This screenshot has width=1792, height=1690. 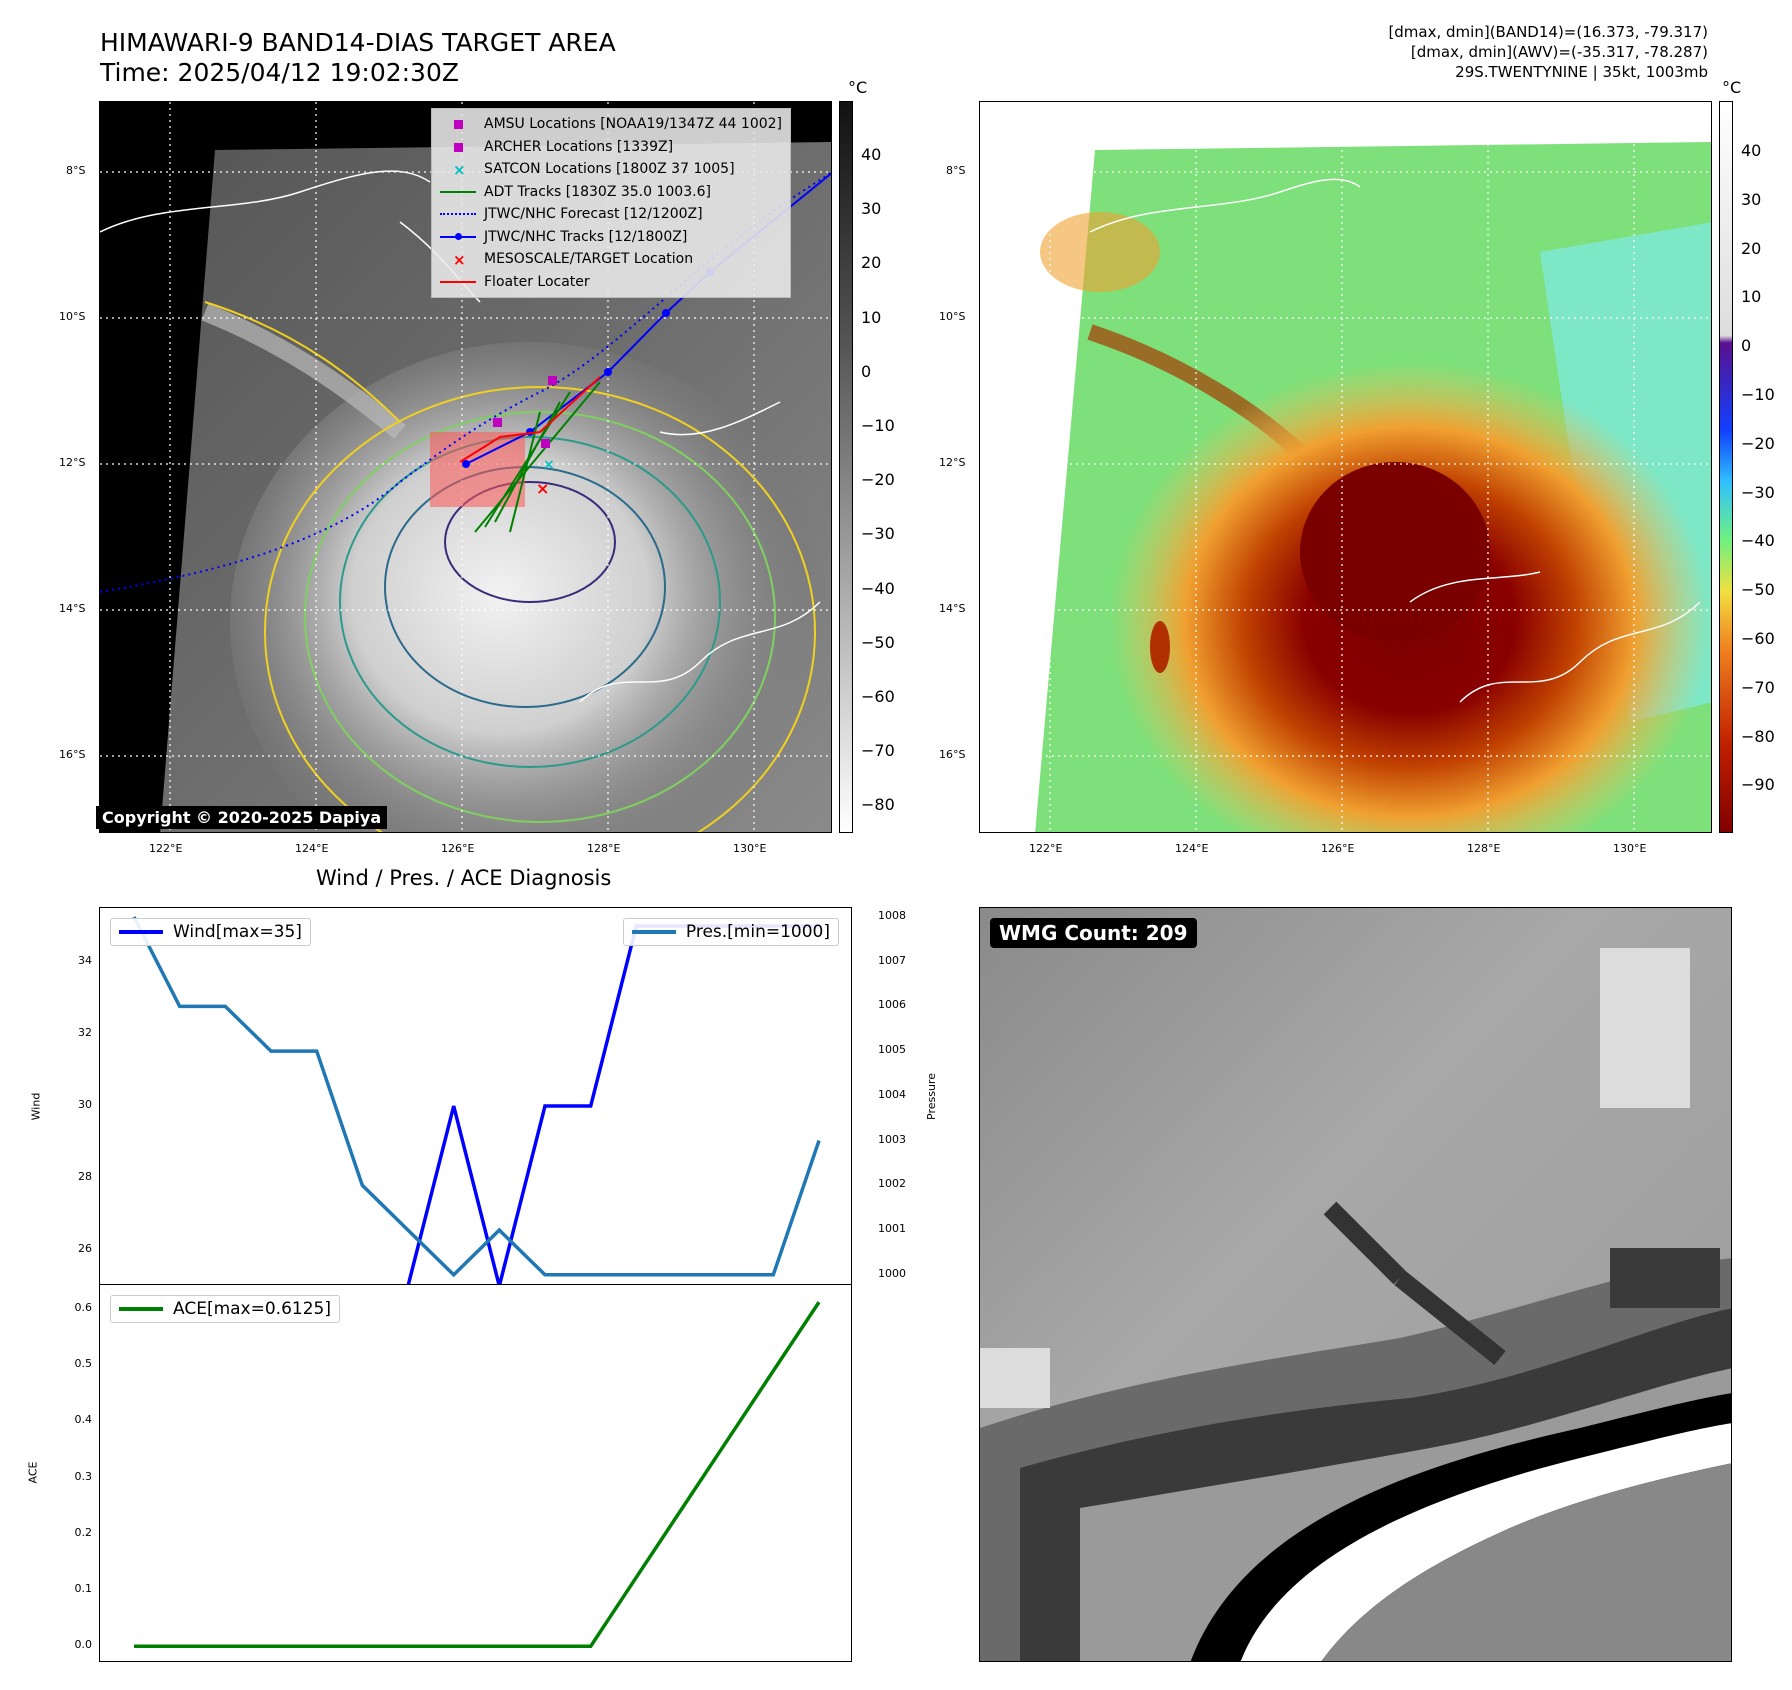 I want to click on legend-label: AMSU Locations [NOAA19/1347Z 44 1002], so click(x=633, y=124).